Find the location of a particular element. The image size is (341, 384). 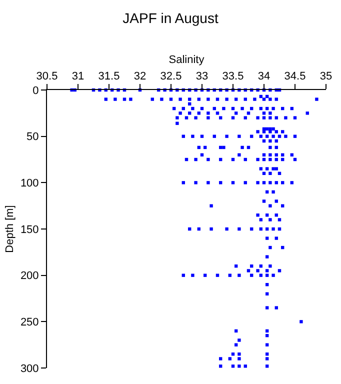

x-tick-label: 35 is located at coordinates (326, 76).